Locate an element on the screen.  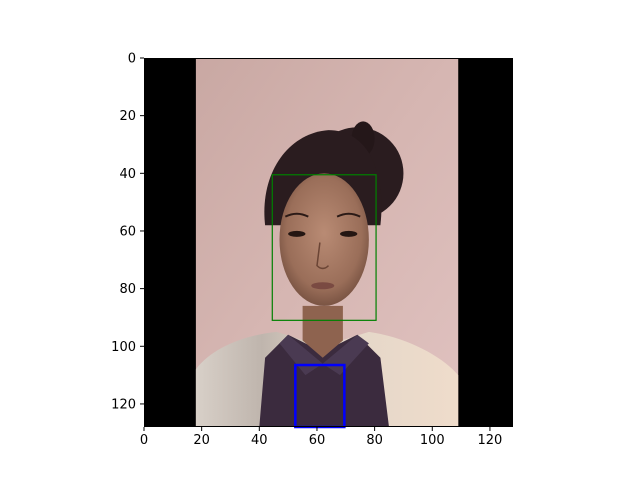
neck is located at coordinates (322, 331).